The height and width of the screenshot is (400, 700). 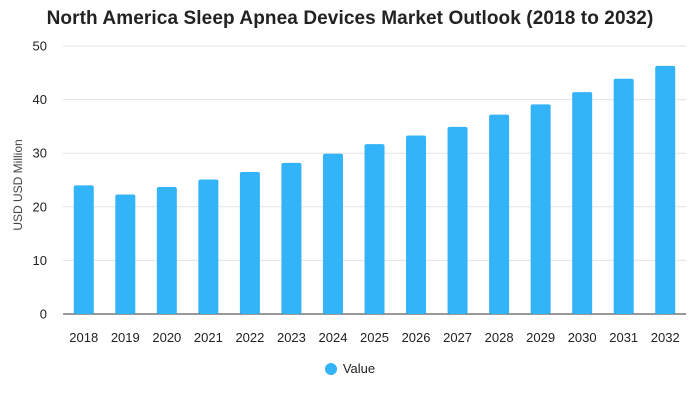 I want to click on bar-2022, so click(x=249, y=242).